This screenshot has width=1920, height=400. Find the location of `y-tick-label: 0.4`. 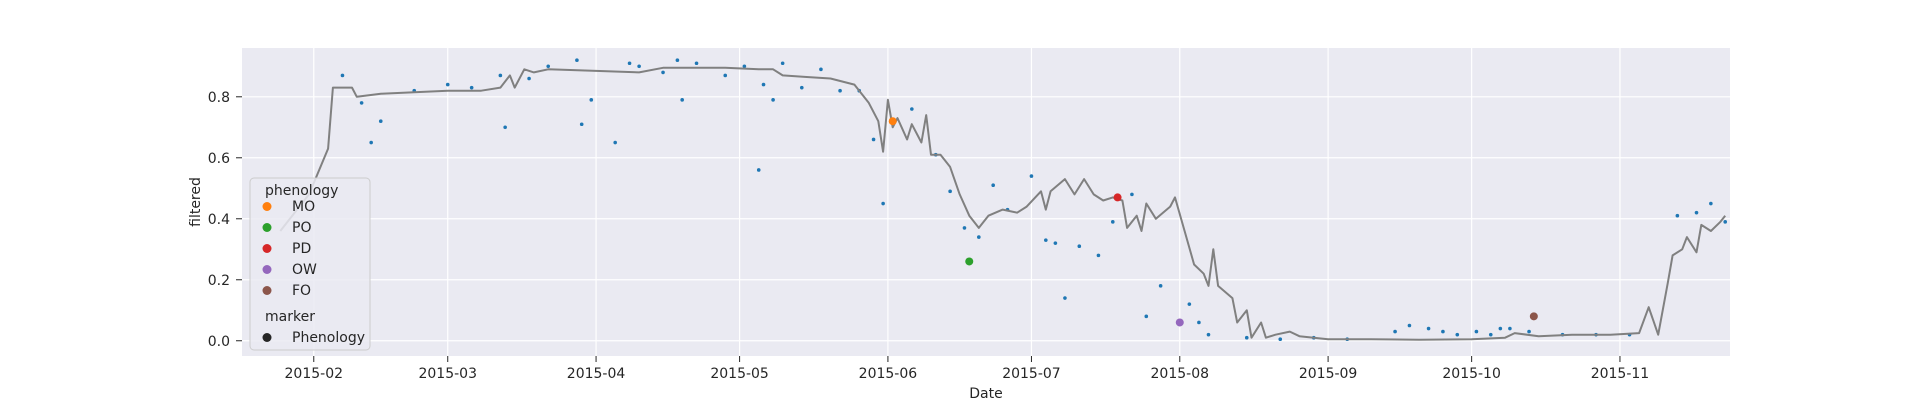

y-tick-label: 0.4 is located at coordinates (219, 220).